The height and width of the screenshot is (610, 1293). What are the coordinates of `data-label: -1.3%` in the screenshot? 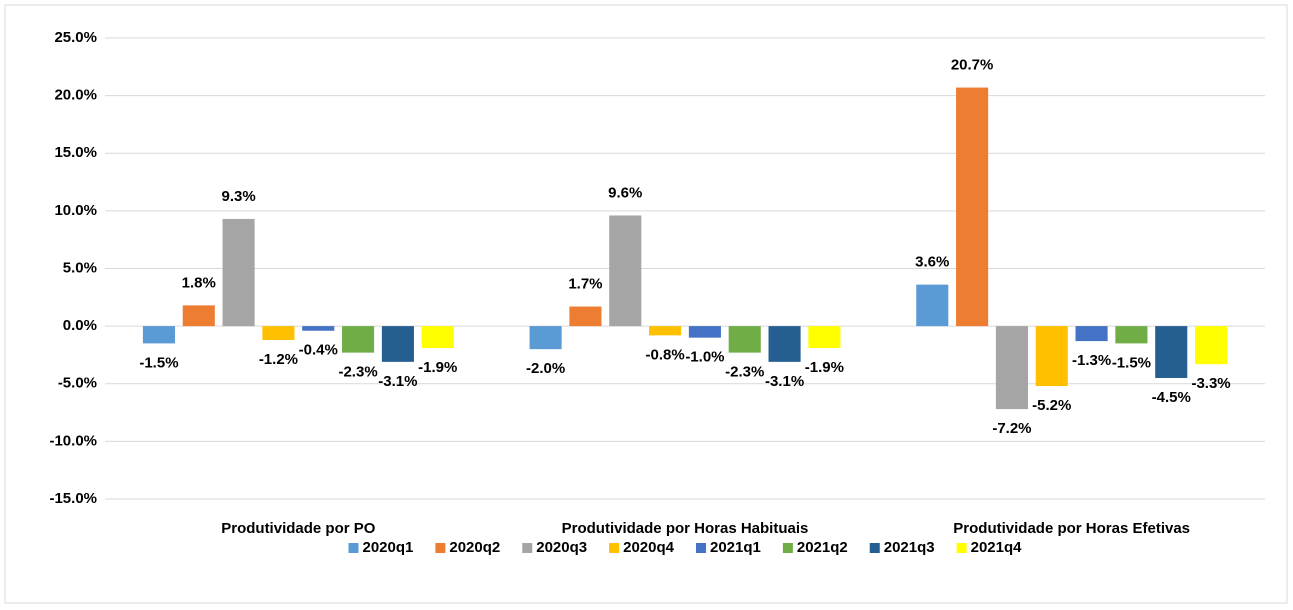 It's located at (1091, 360).